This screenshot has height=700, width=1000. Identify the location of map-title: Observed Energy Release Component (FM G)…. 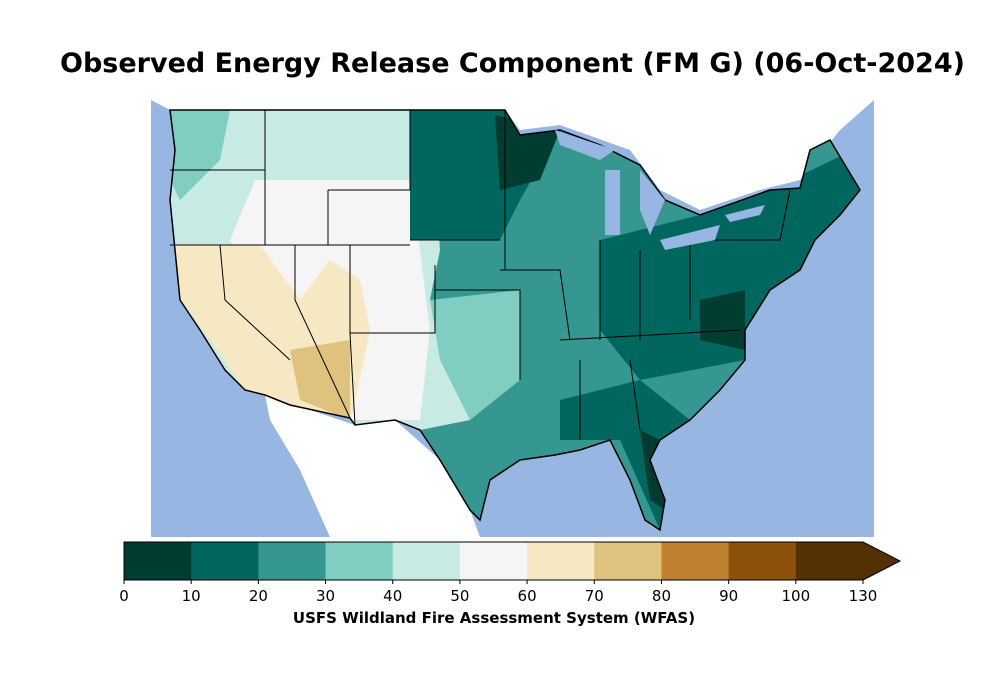
(512, 63).